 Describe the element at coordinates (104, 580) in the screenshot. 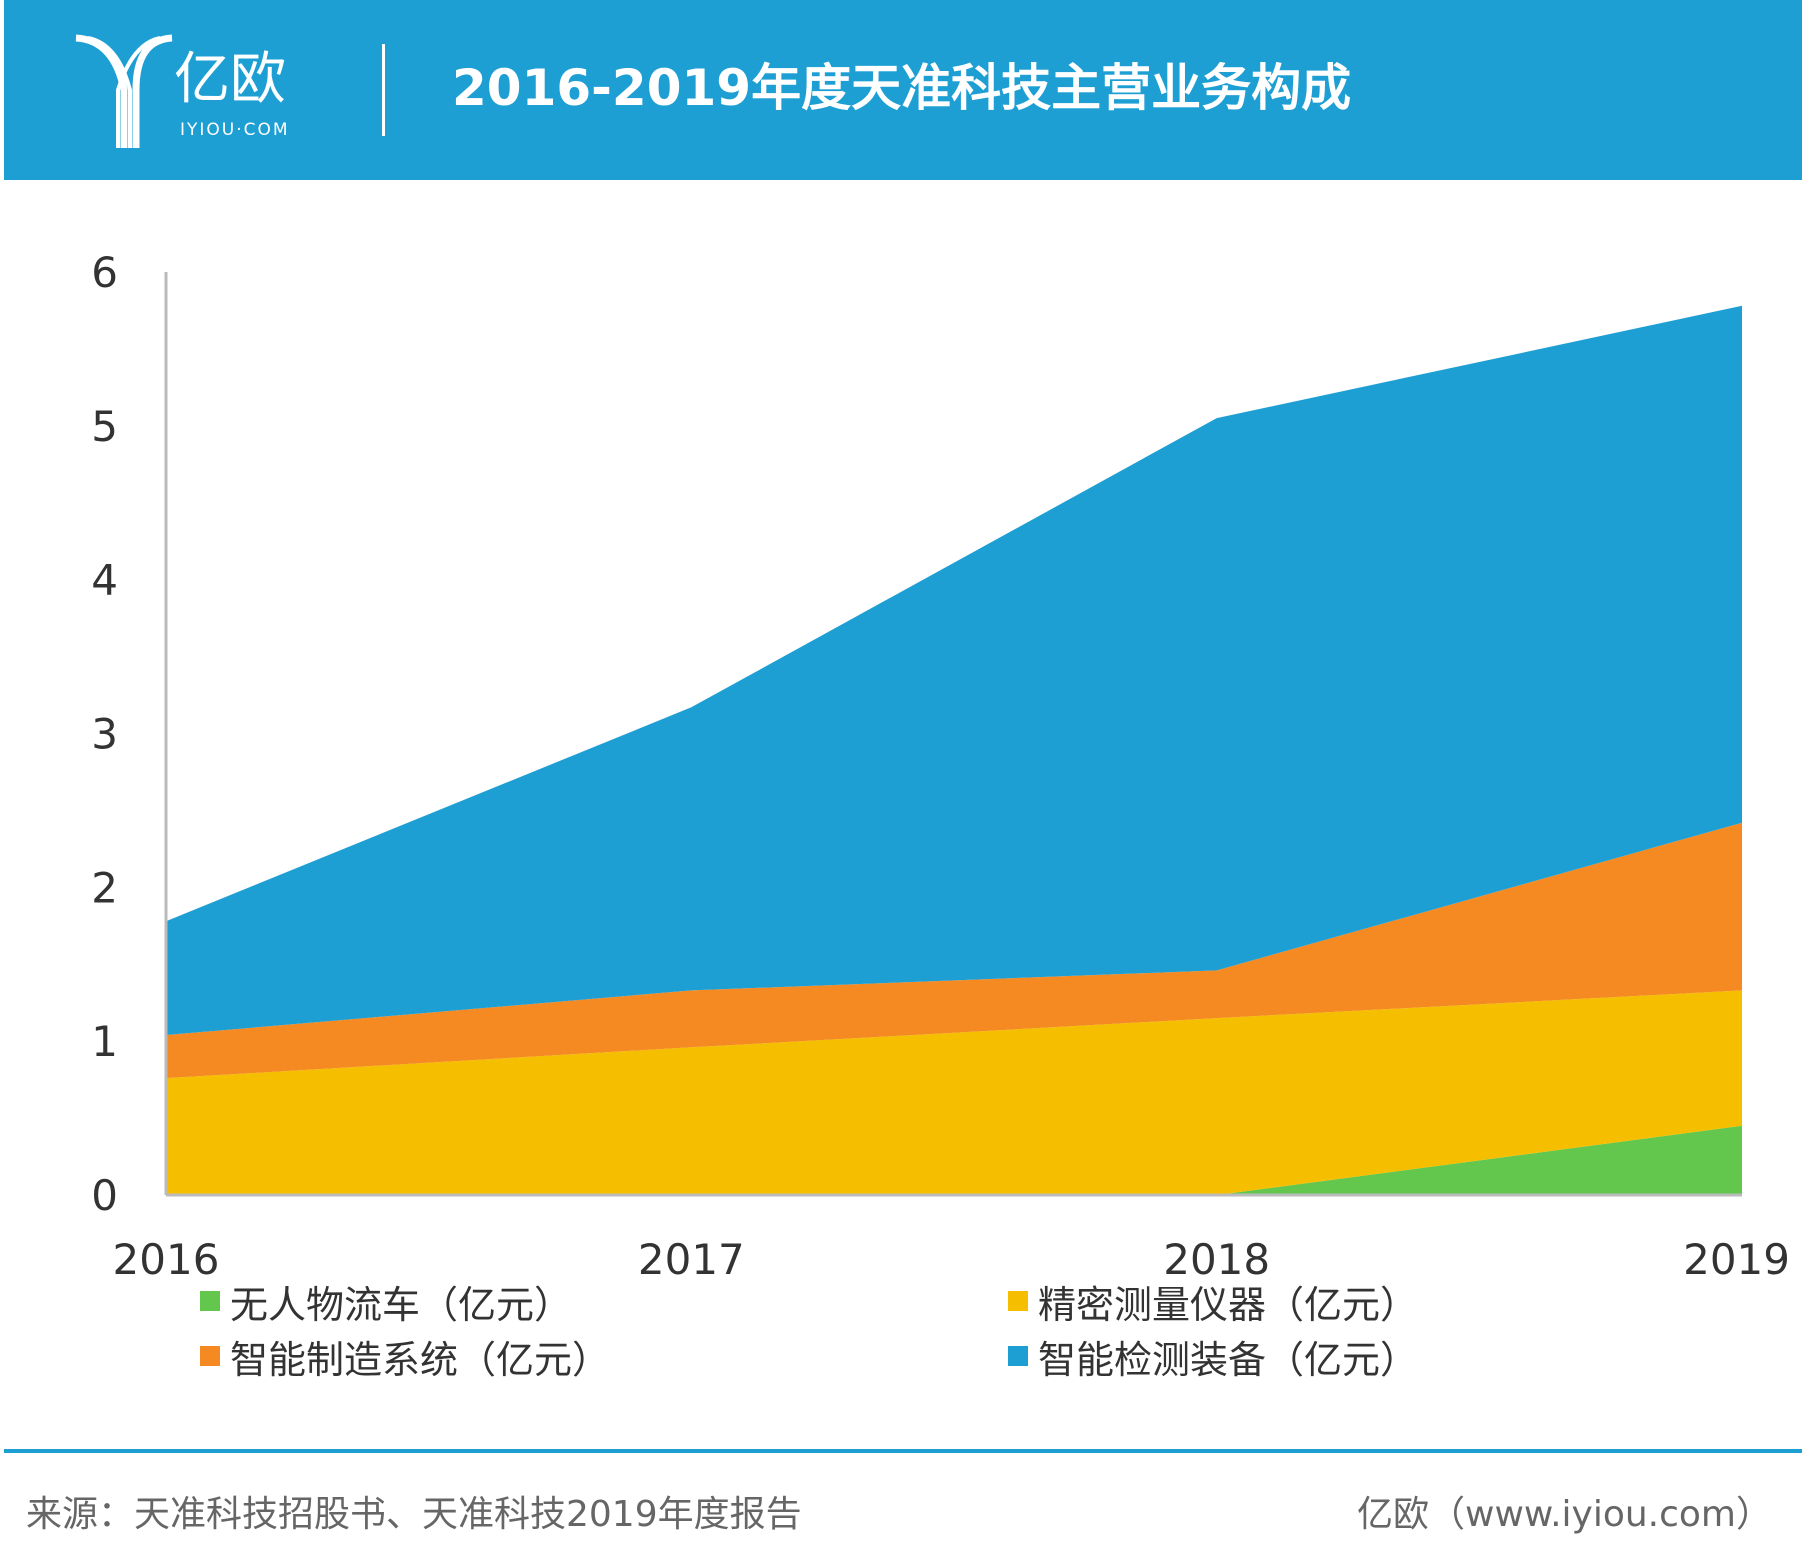

I see `y-tick-label: 4` at that location.